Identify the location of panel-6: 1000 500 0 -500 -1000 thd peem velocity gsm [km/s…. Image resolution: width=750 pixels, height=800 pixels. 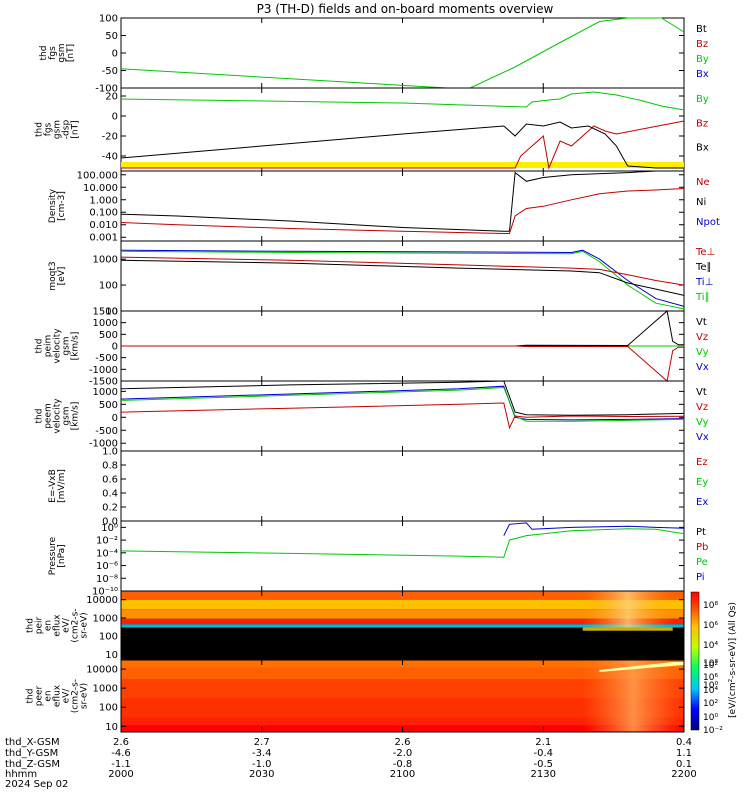
(372, 416).